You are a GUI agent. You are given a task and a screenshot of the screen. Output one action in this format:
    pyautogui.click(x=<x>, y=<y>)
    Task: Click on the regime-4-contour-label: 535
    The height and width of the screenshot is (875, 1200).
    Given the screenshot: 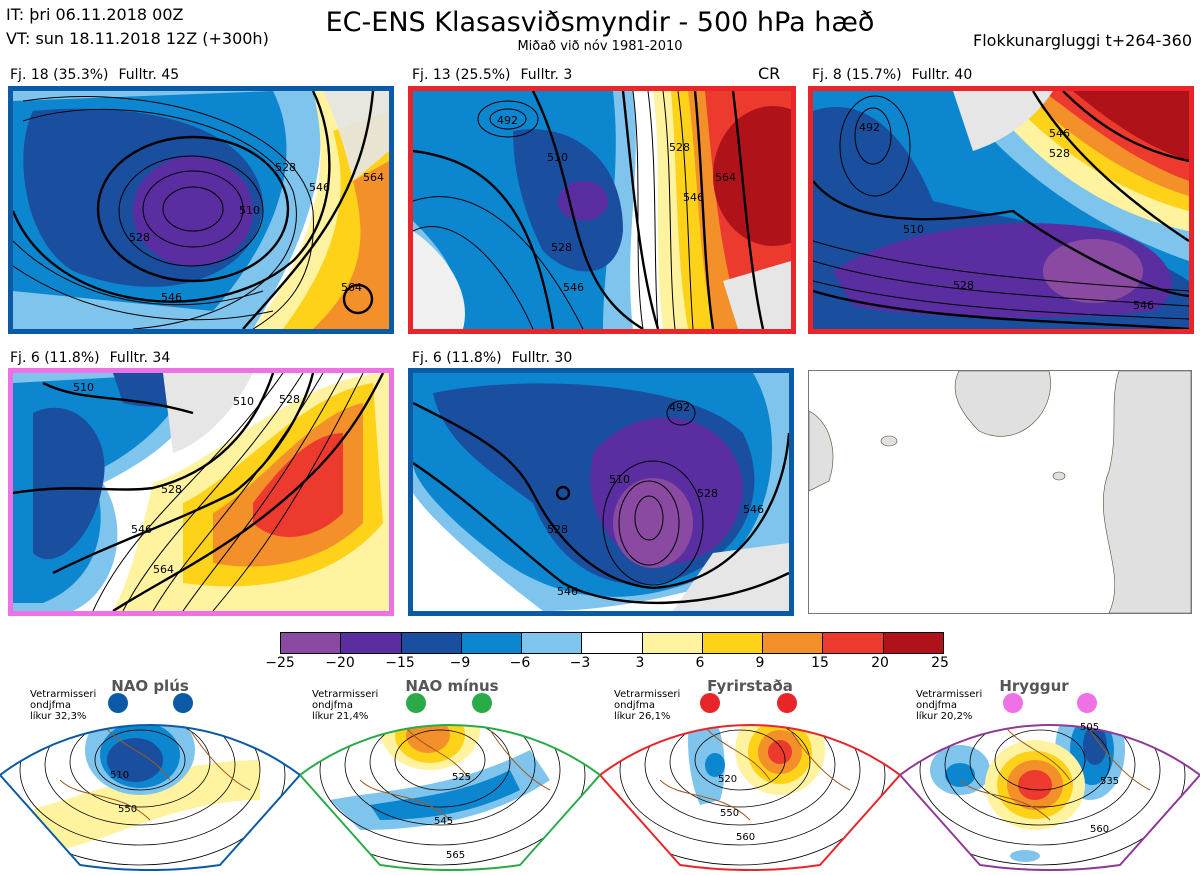 What is the action you would take?
    pyautogui.click(x=1109, y=781)
    